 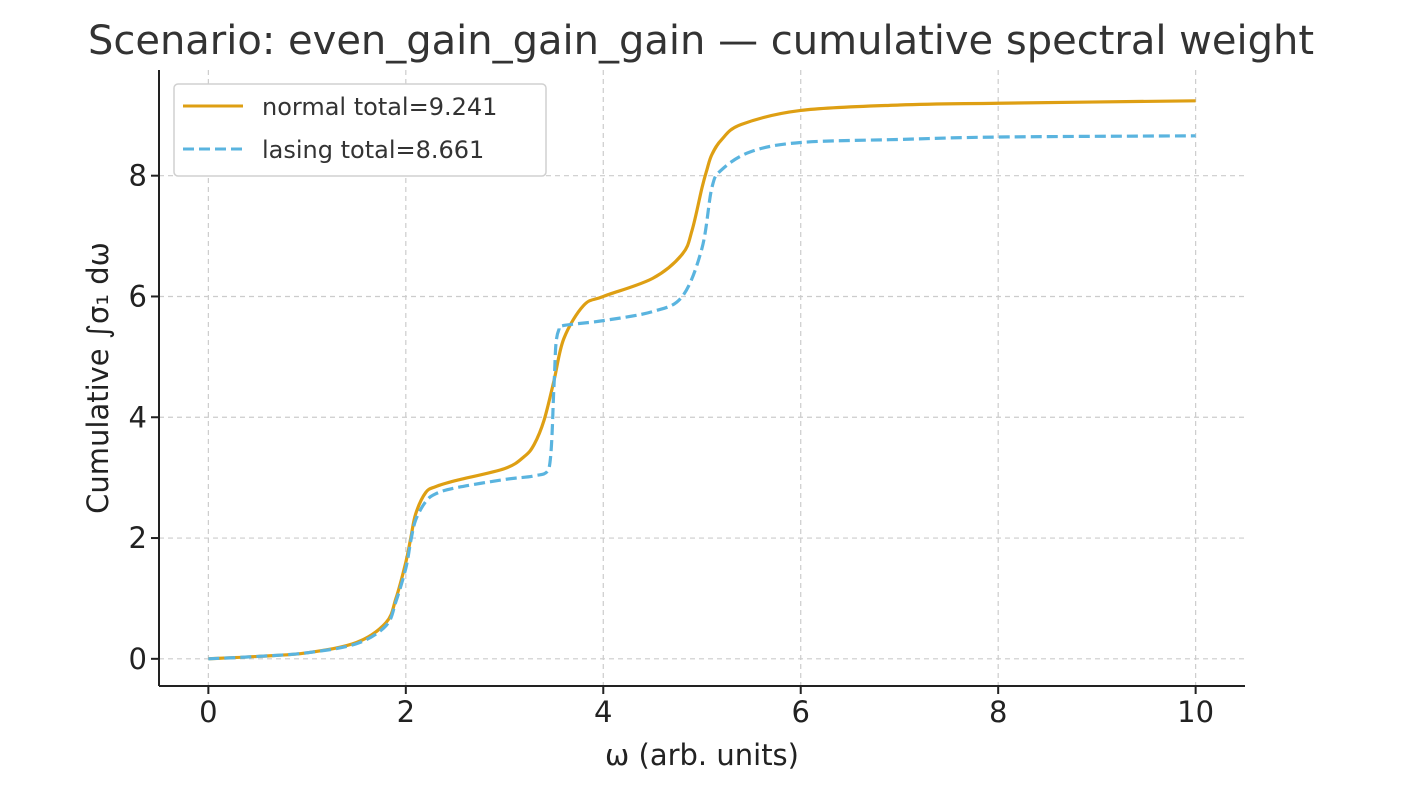 What do you see at coordinates (98, 378) in the screenshot?
I see `y-axis-label: Cumulative ∫σ₁ dω` at bounding box center [98, 378].